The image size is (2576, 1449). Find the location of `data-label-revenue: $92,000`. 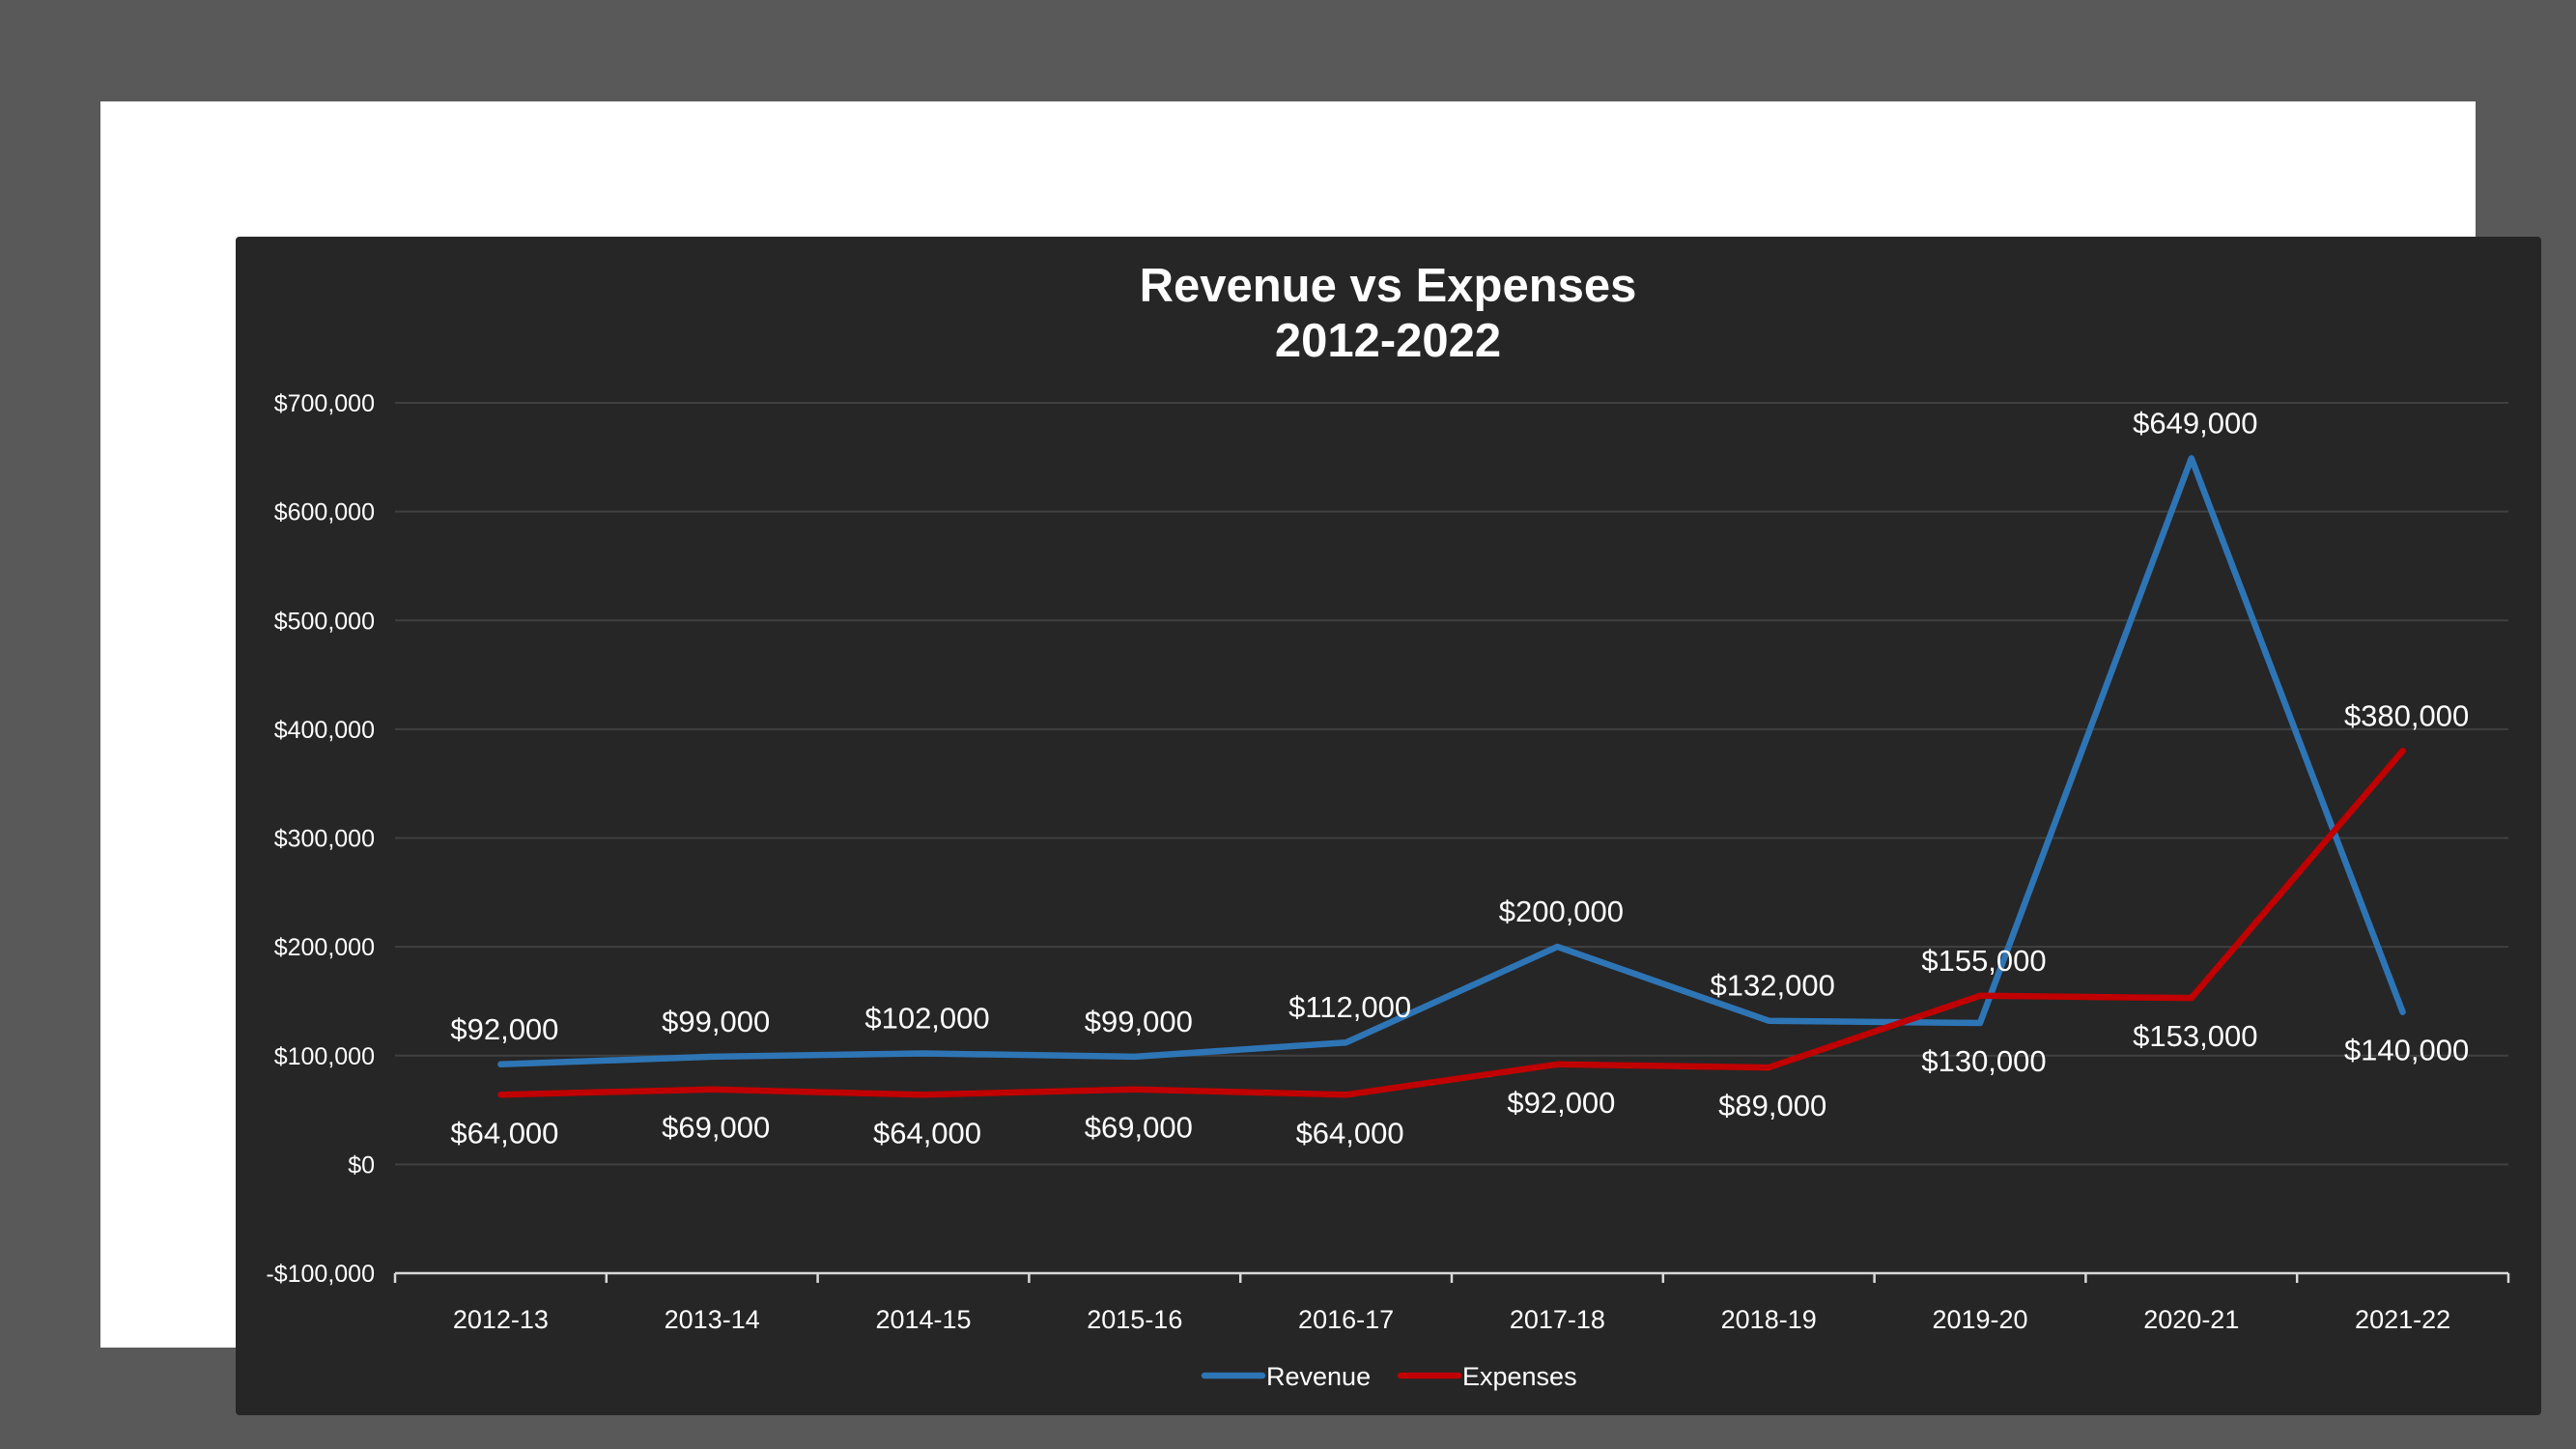

data-label-revenue: $92,000 is located at coordinates (504, 1029).